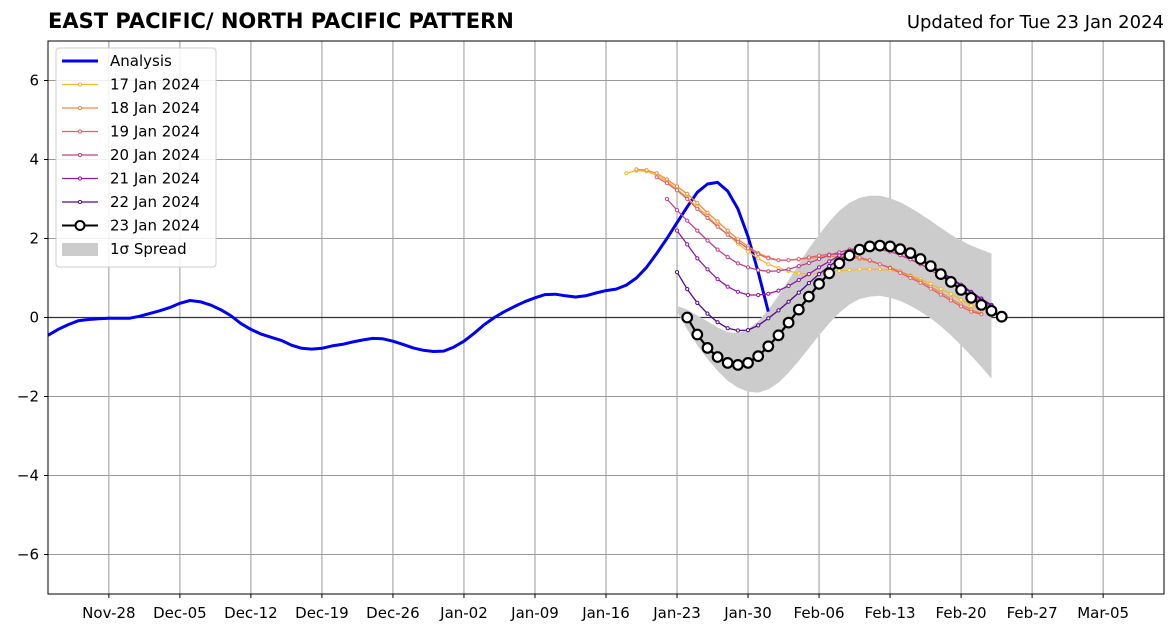  I want to click on spread-area, so click(834, 294).